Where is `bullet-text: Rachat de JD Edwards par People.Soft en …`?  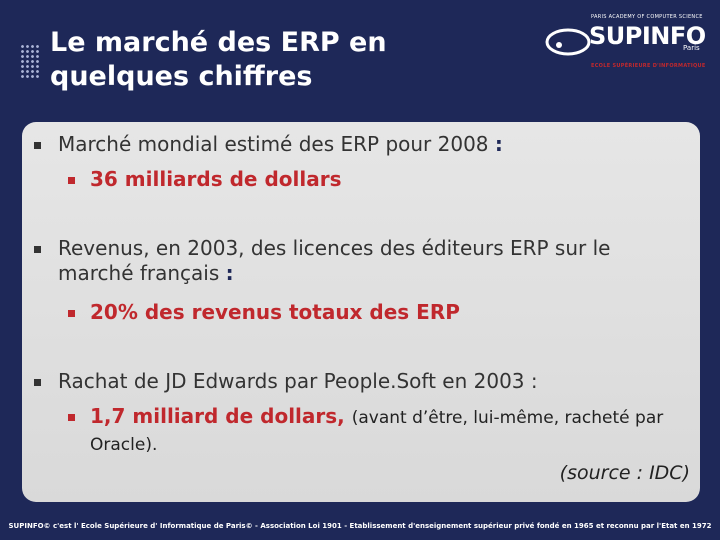 bullet-text: Rachat de JD Edwards par People.Soft en … is located at coordinates (298, 381).